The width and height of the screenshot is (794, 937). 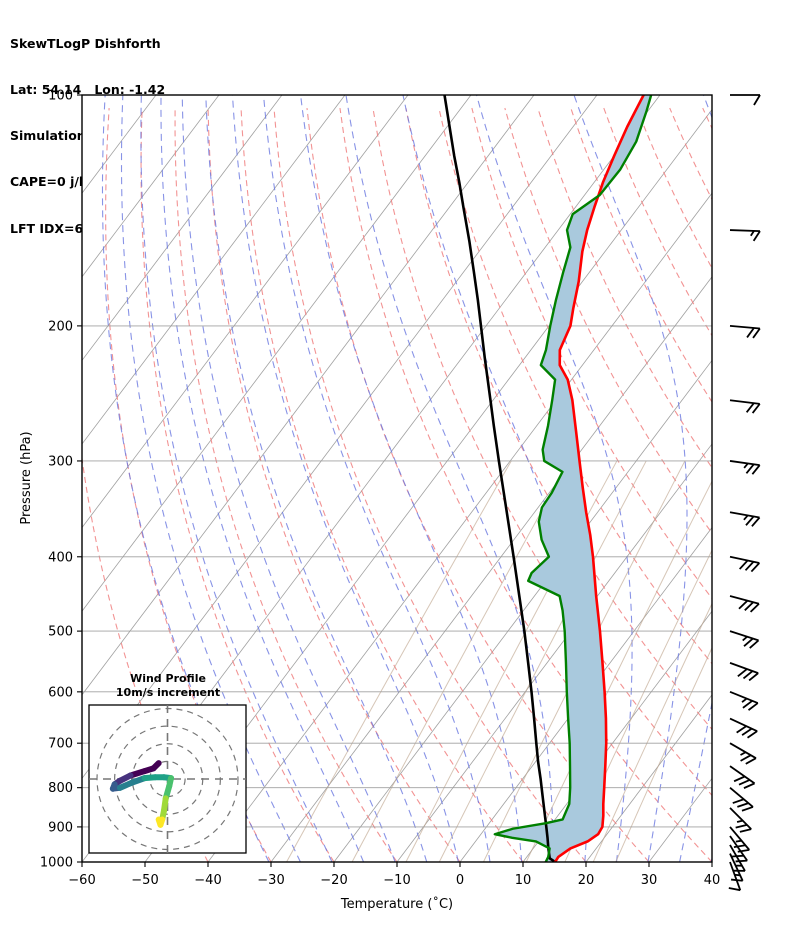 I want to click on x-axis: −60 −50 −40 −30 −20 −10 0 10 20 30 40, so click(x=394, y=875).